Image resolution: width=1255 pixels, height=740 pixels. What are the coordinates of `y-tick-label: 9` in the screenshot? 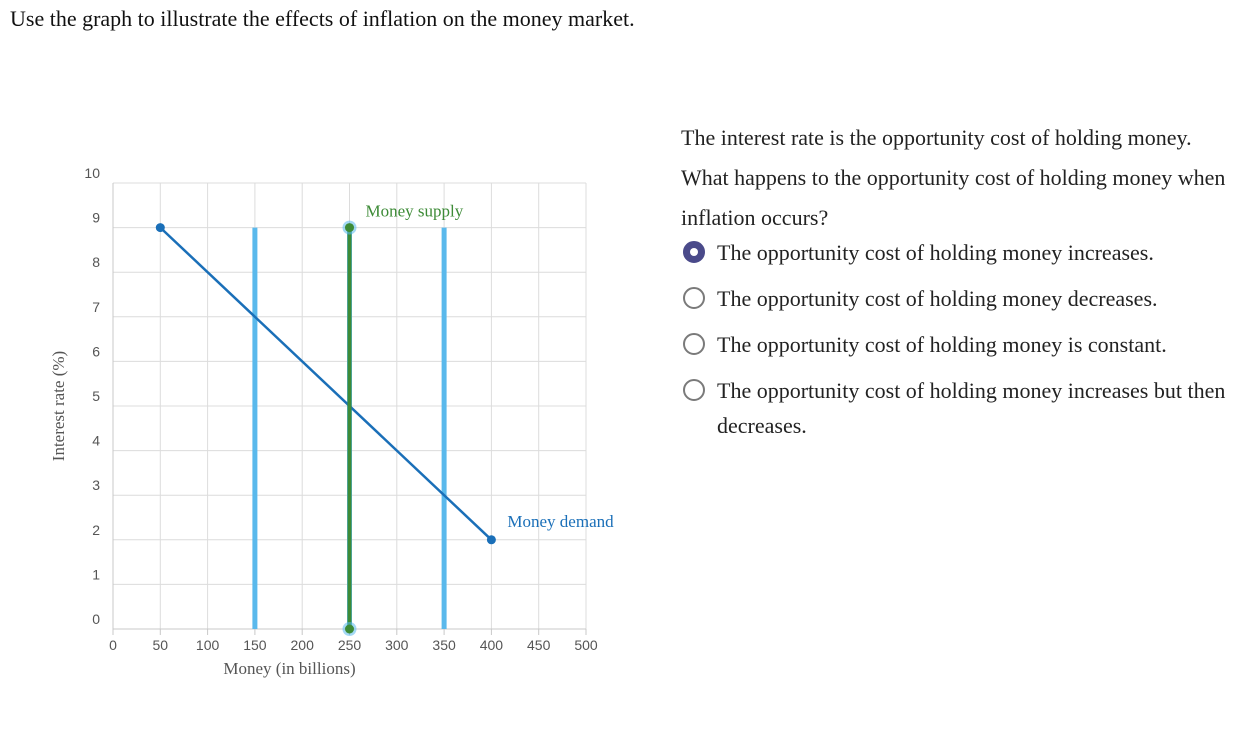 It's located at (96, 218).